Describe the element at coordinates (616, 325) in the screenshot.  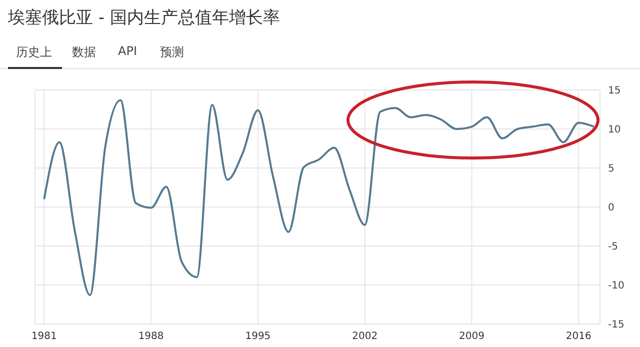
I see `y-tick-label: -15` at that location.